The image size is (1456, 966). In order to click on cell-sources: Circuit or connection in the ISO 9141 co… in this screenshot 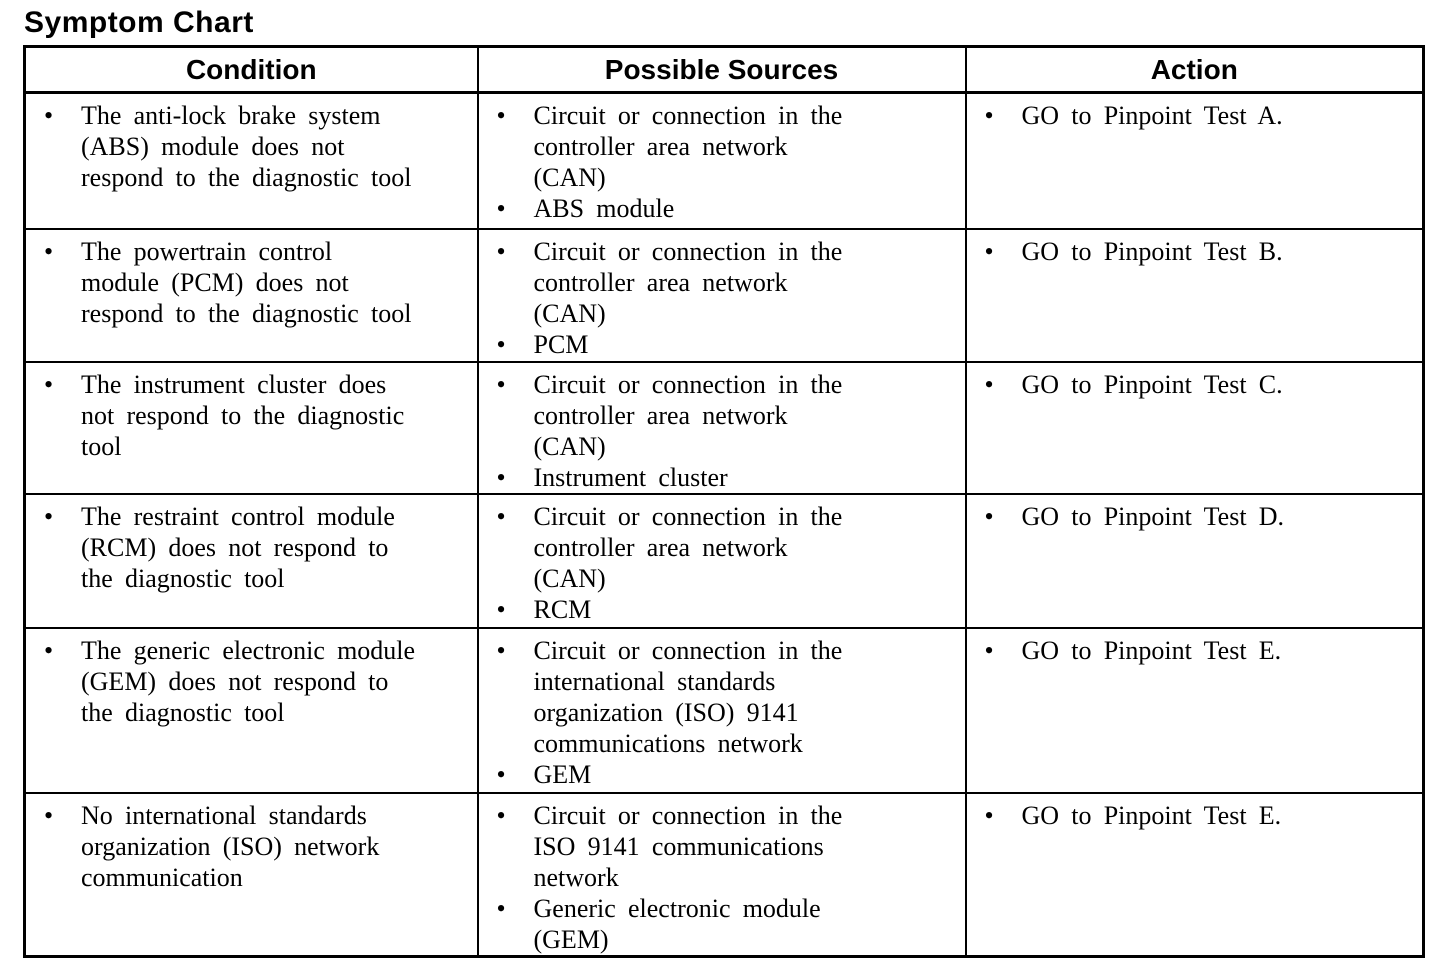, I will do `click(721, 874)`.